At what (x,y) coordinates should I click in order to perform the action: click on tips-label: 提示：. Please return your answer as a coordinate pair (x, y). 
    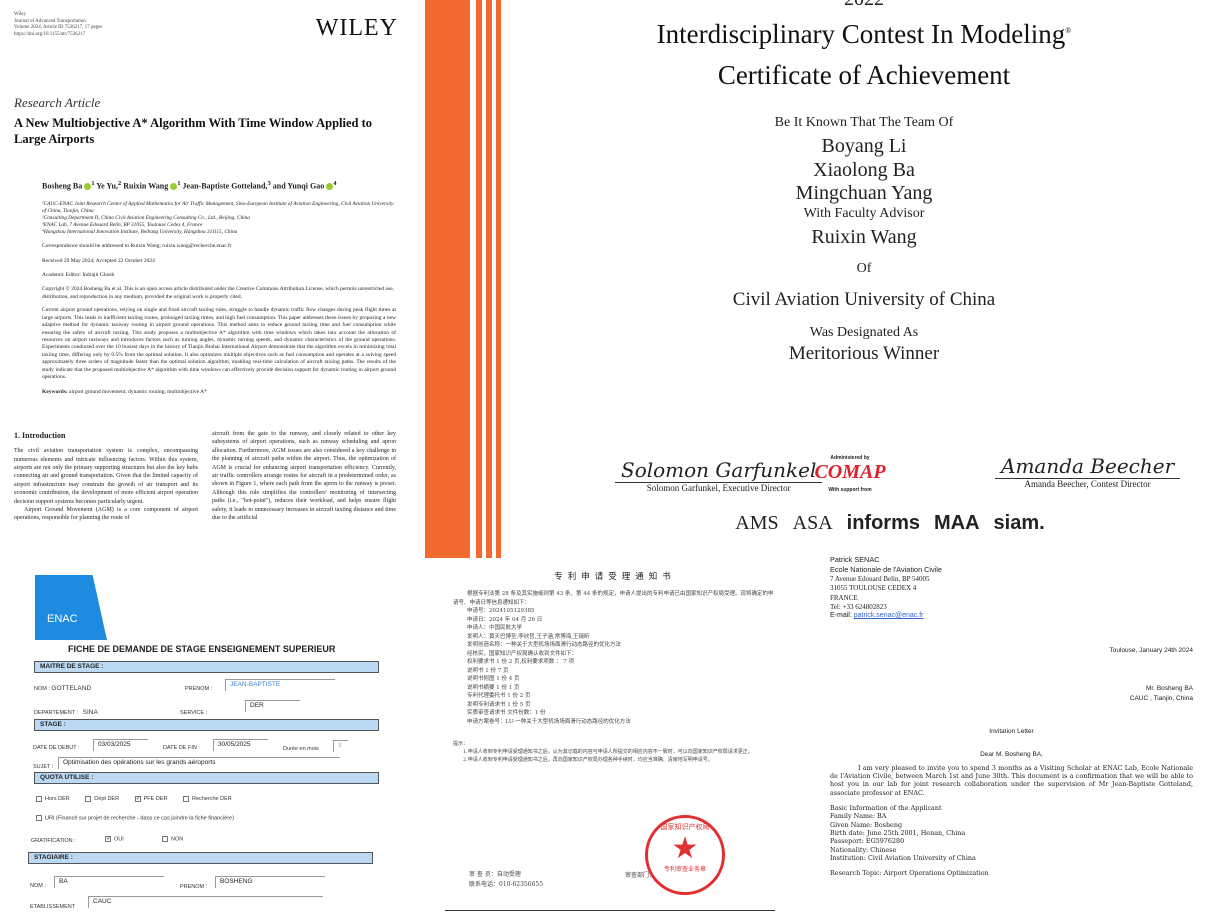
    Looking at the image, I should click on (461, 744).